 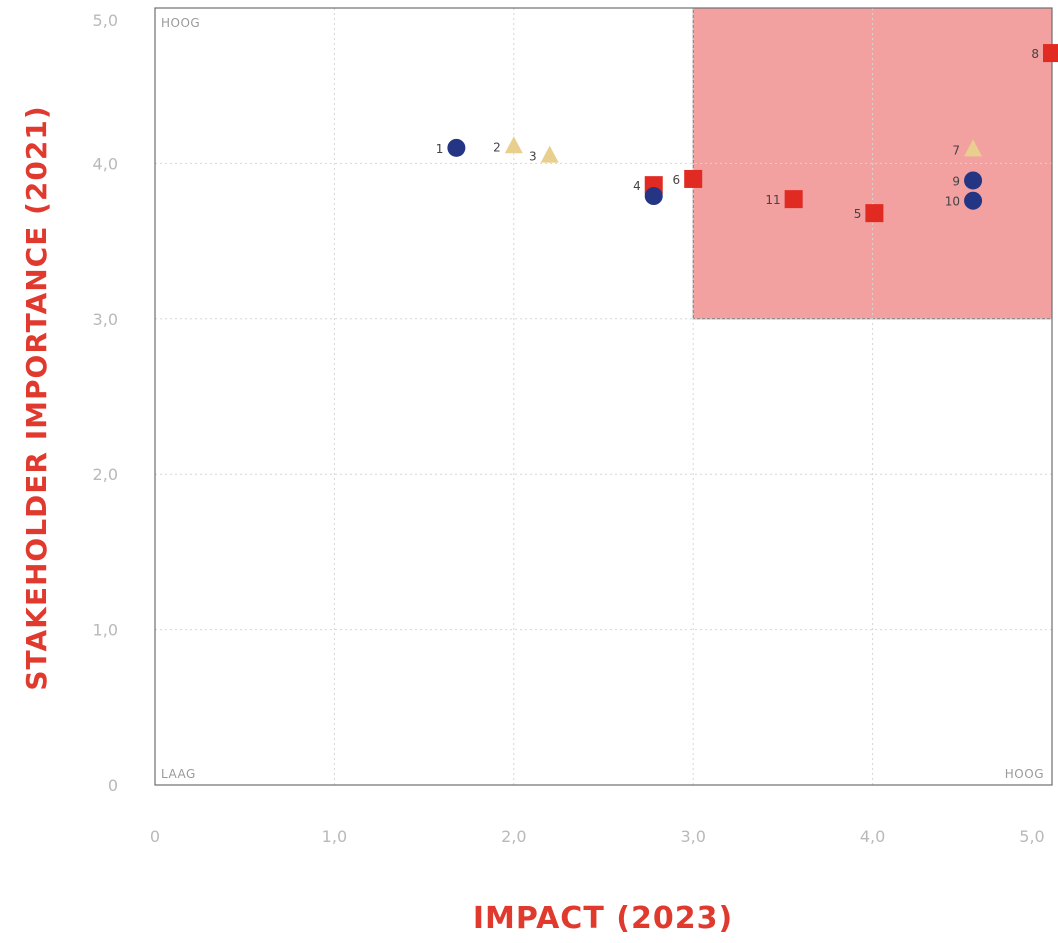 I want to click on point-label: 4, so click(x=637, y=186).